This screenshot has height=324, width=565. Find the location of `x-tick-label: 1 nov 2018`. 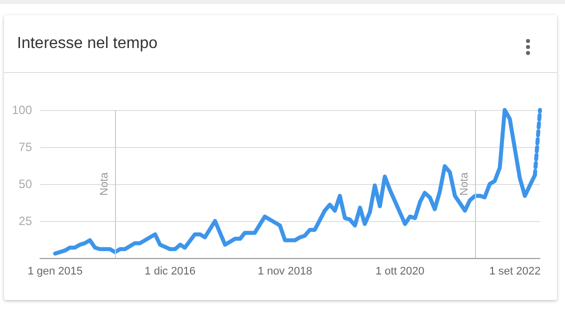

x-tick-label: 1 nov 2018 is located at coordinates (285, 272).